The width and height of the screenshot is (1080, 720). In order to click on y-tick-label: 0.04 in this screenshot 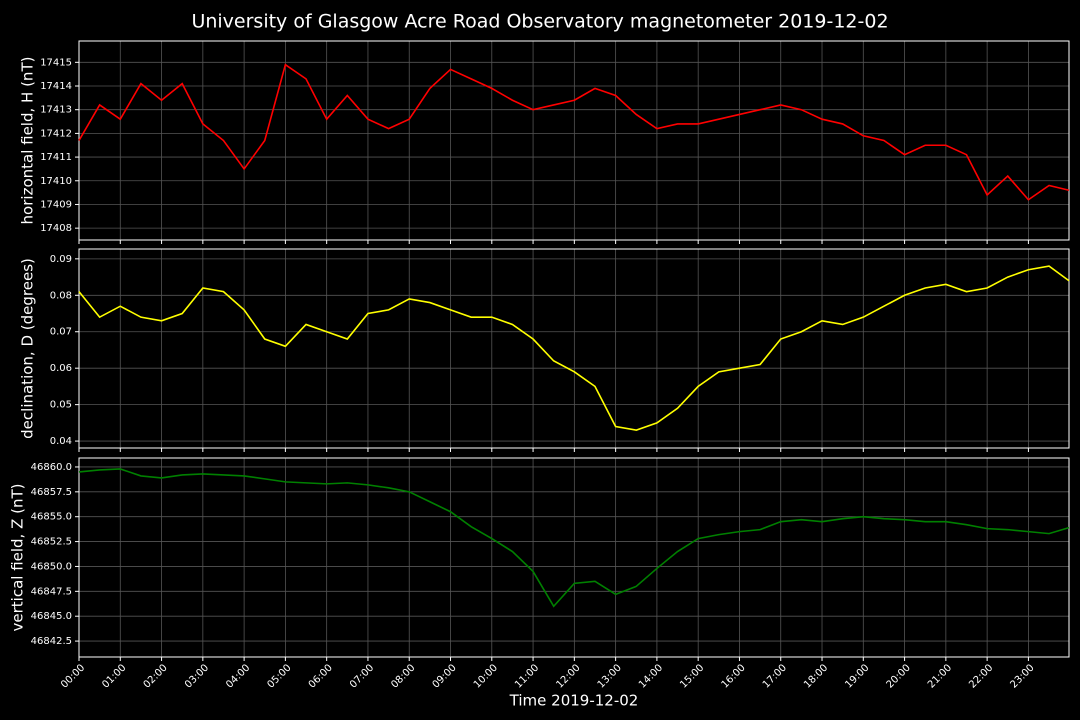, I will do `click(61, 441)`.